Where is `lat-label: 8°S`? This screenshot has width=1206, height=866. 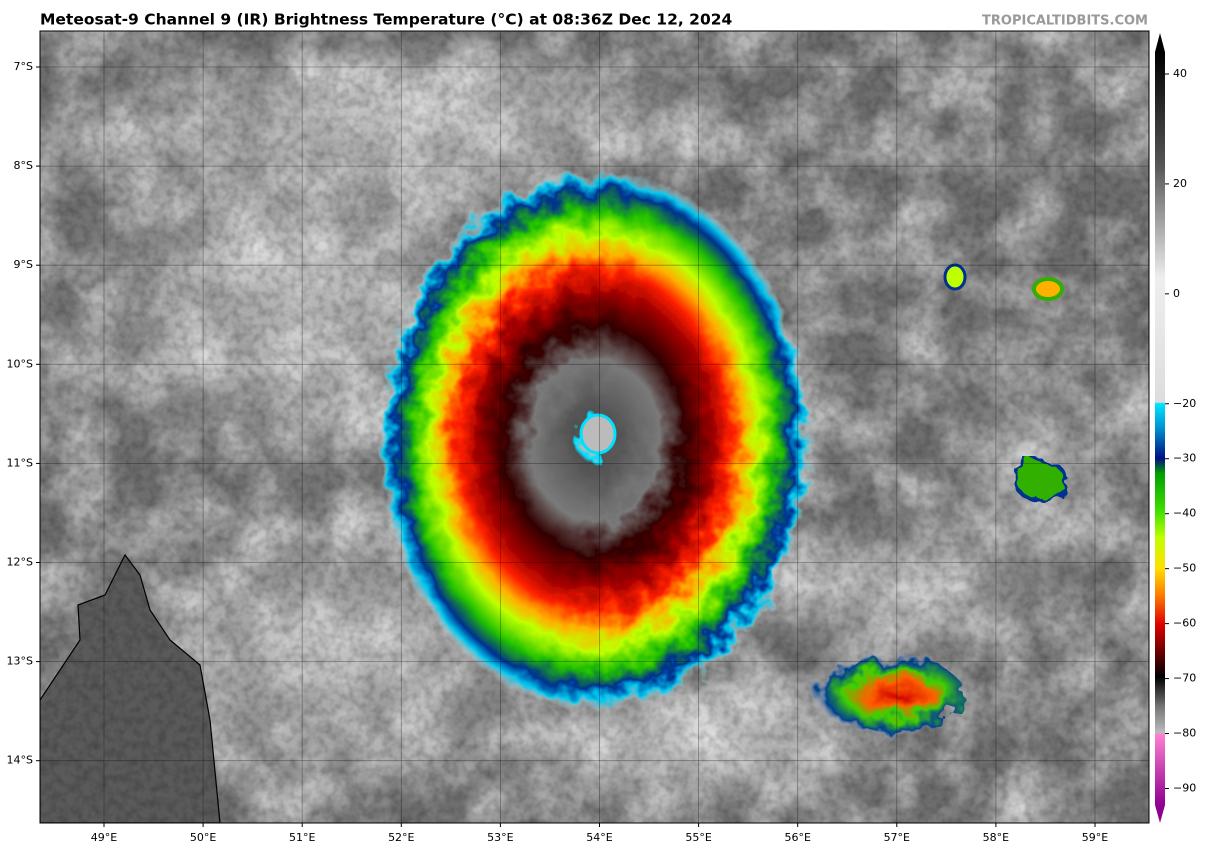
lat-label: 8°S is located at coordinates (23, 165).